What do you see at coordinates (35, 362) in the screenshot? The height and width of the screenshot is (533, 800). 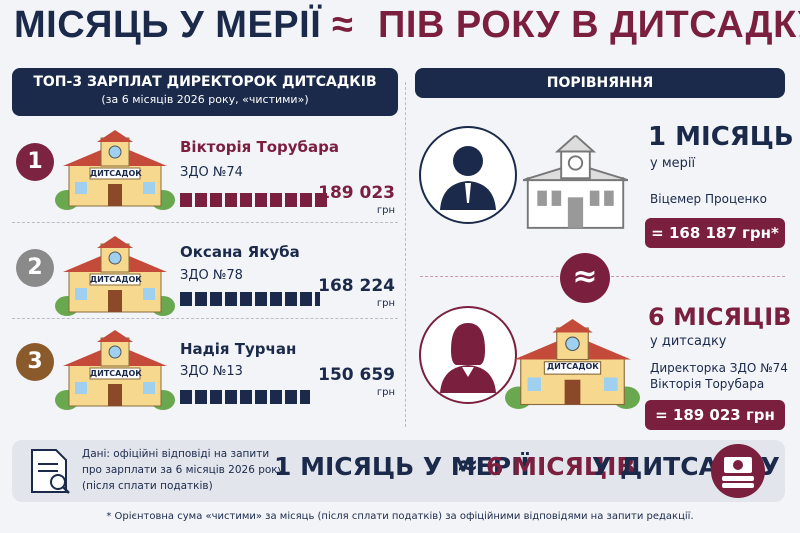 I see `rank-badge: 3` at bounding box center [35, 362].